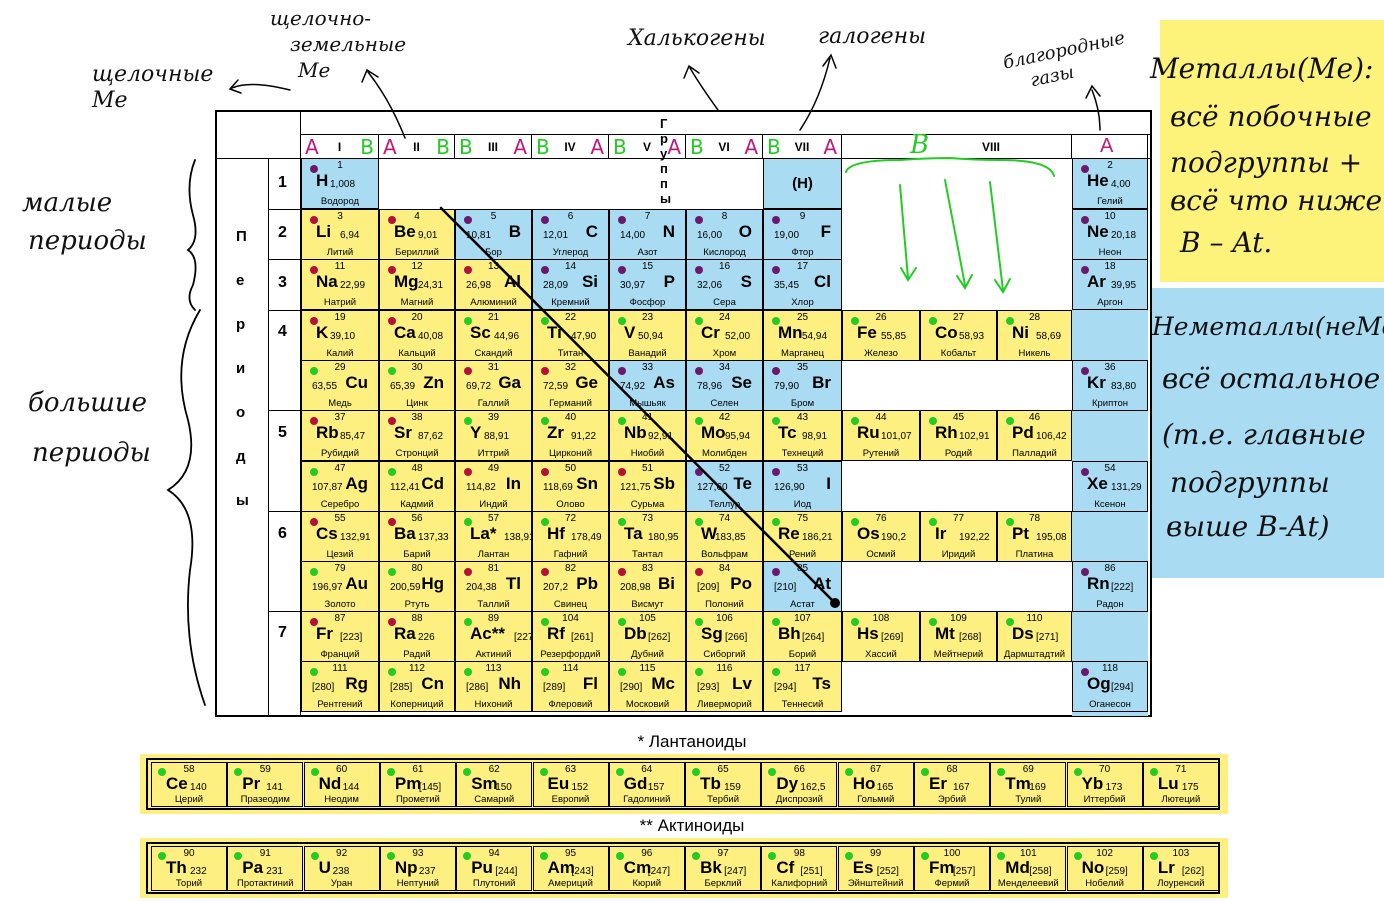 Image resolution: width=1384 pixels, height=901 pixels. I want to click on group-sub-left: A, so click(390, 147).